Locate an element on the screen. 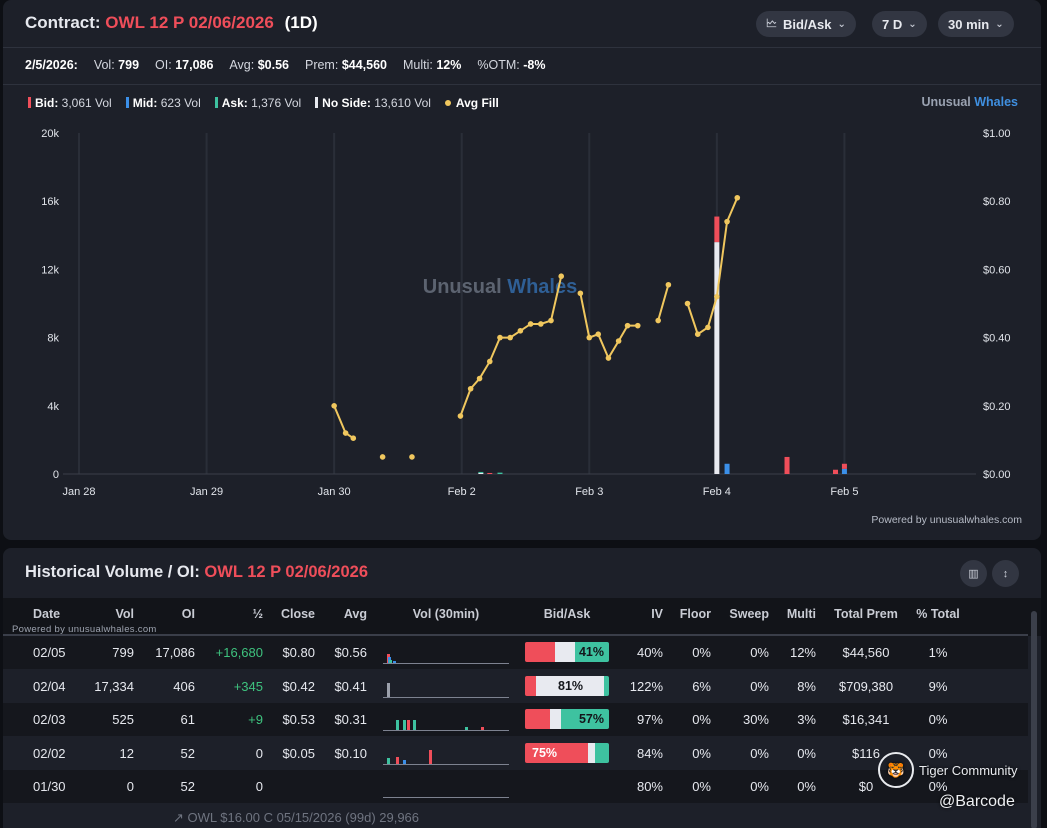 The width and height of the screenshot is (1047, 828). legend-bid-value: 3,061 Vol is located at coordinates (86, 103).